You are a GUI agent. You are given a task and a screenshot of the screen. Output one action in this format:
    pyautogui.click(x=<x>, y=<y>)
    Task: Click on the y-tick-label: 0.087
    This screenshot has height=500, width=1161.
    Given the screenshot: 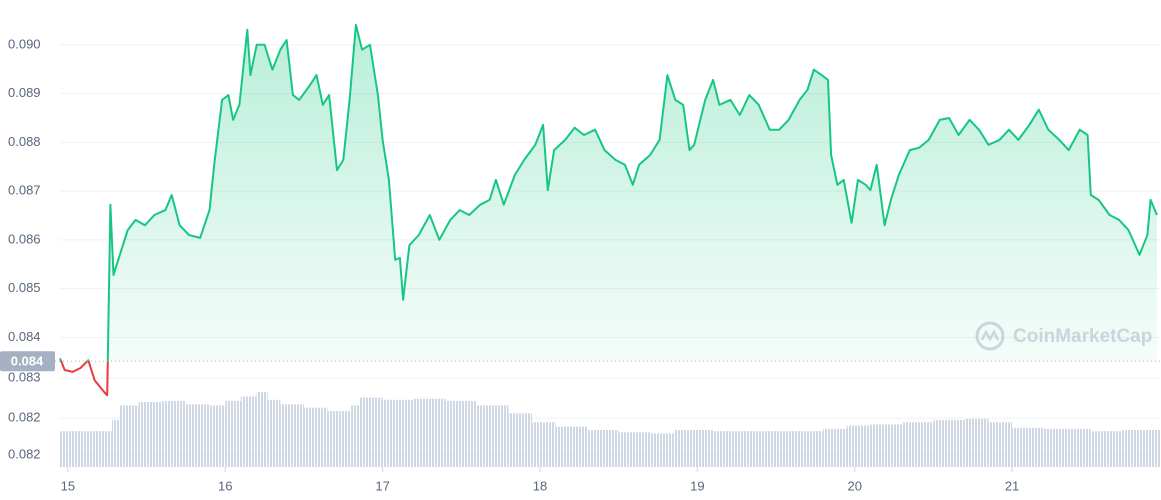 What is the action you would take?
    pyautogui.click(x=24, y=190)
    